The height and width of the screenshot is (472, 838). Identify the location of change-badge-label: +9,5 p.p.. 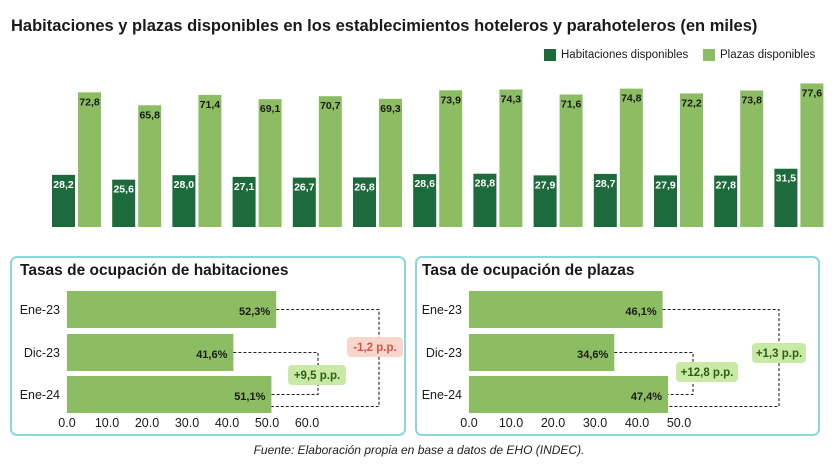
(317, 376).